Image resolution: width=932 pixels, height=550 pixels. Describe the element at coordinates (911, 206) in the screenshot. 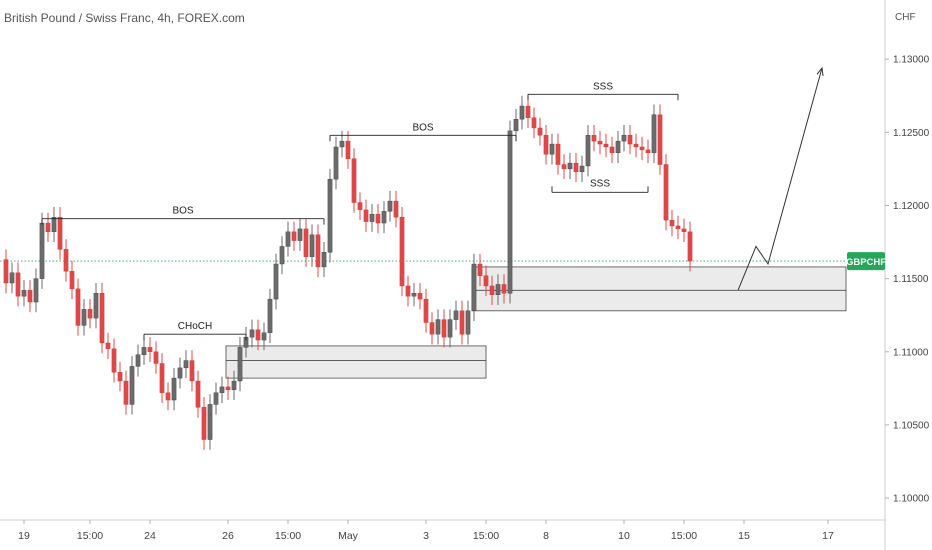

I see `y-tick-label: 1.12000` at that location.